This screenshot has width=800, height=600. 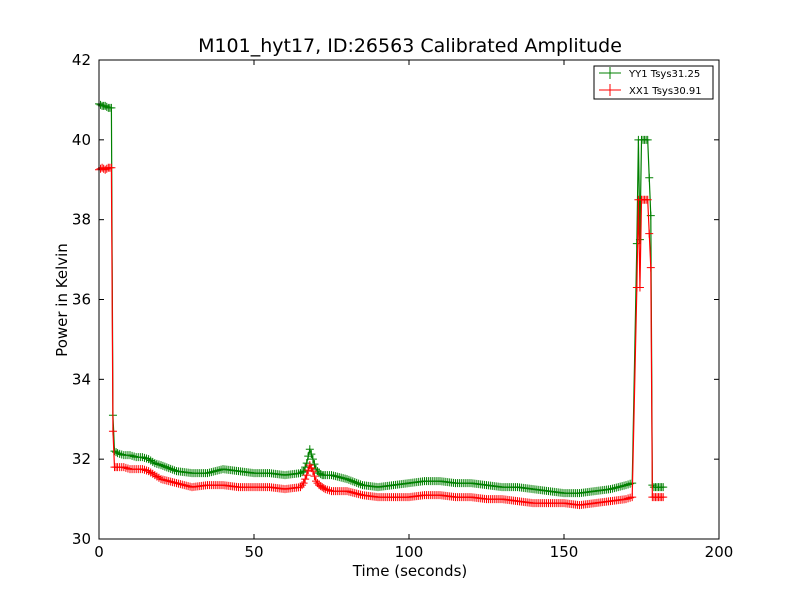 I want to click on y-tick-label: 32, so click(x=81, y=459).